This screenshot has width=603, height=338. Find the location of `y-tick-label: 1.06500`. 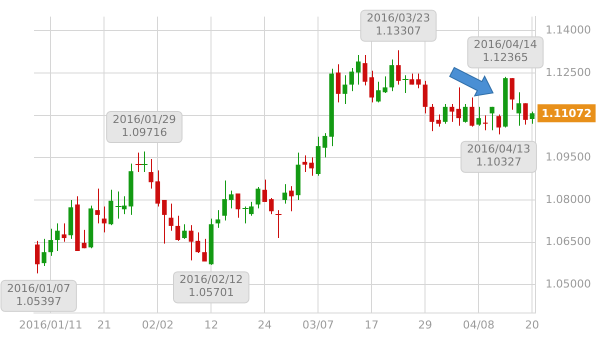

y-tick-label: 1.06500 is located at coordinates (569, 241).